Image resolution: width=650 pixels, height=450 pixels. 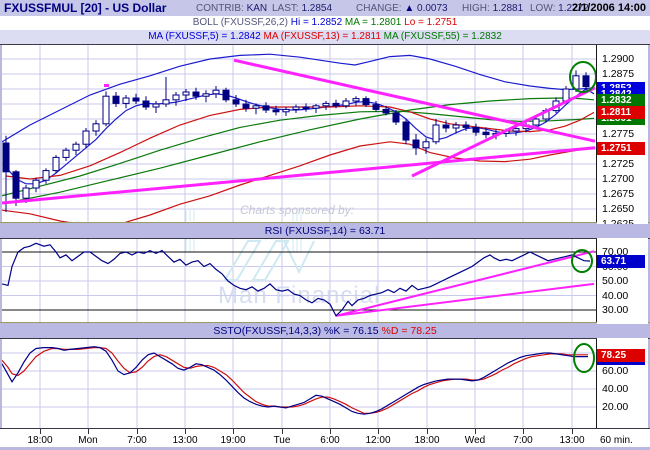 What do you see at coordinates (429, 22) in the screenshot?
I see `boll-lo-value: Lo = 1.2751` at bounding box center [429, 22].